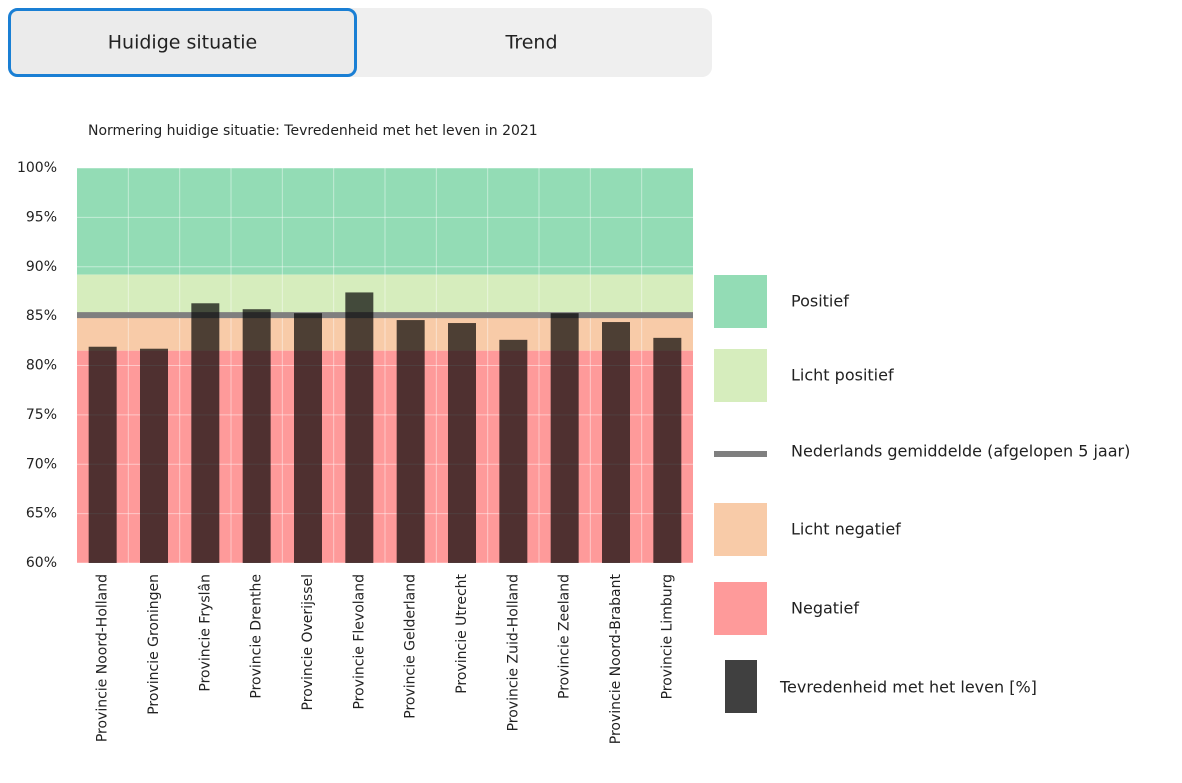 The width and height of the screenshot is (1182, 783). What do you see at coordinates (908, 687) in the screenshot?
I see `legend-label: Tevredenheid met het leven [%]` at bounding box center [908, 687].